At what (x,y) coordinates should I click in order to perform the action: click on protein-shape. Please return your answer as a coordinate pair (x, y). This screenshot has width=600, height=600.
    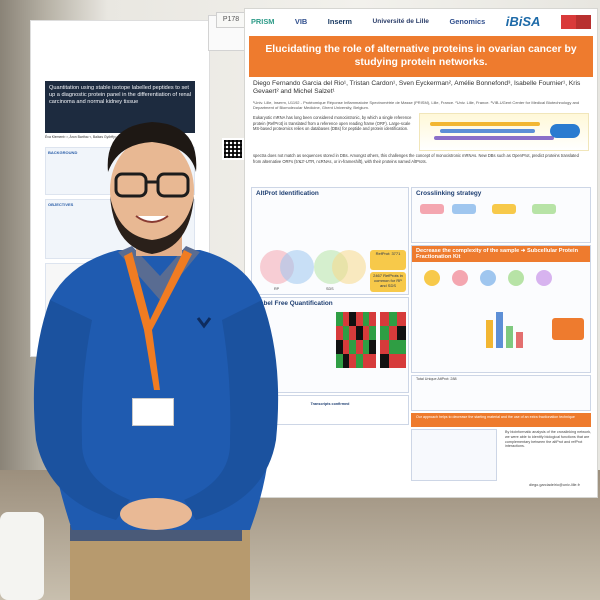
    Looking at the image, I should click on (565, 131).